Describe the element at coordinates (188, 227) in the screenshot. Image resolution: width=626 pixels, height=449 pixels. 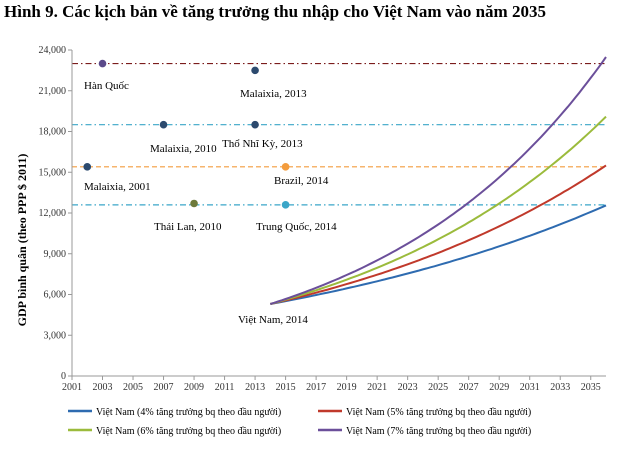
I see `data-point-label: Thái Lan, 2010` at that location.